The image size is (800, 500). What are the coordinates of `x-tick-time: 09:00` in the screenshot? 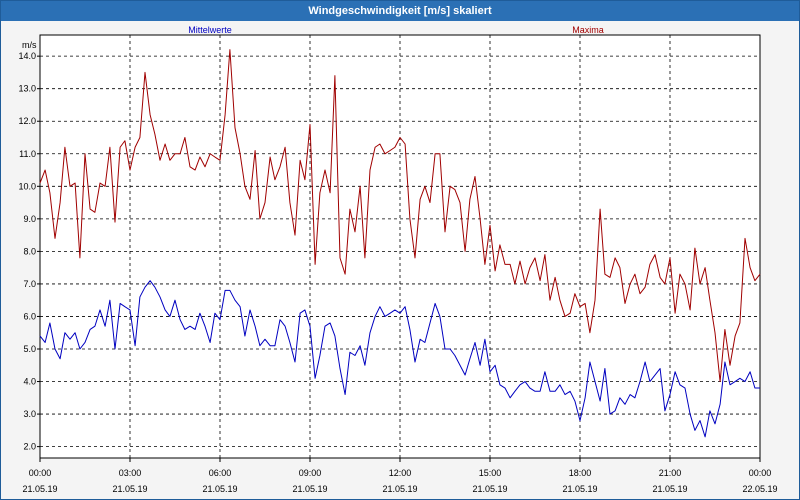 It's located at (310, 473).